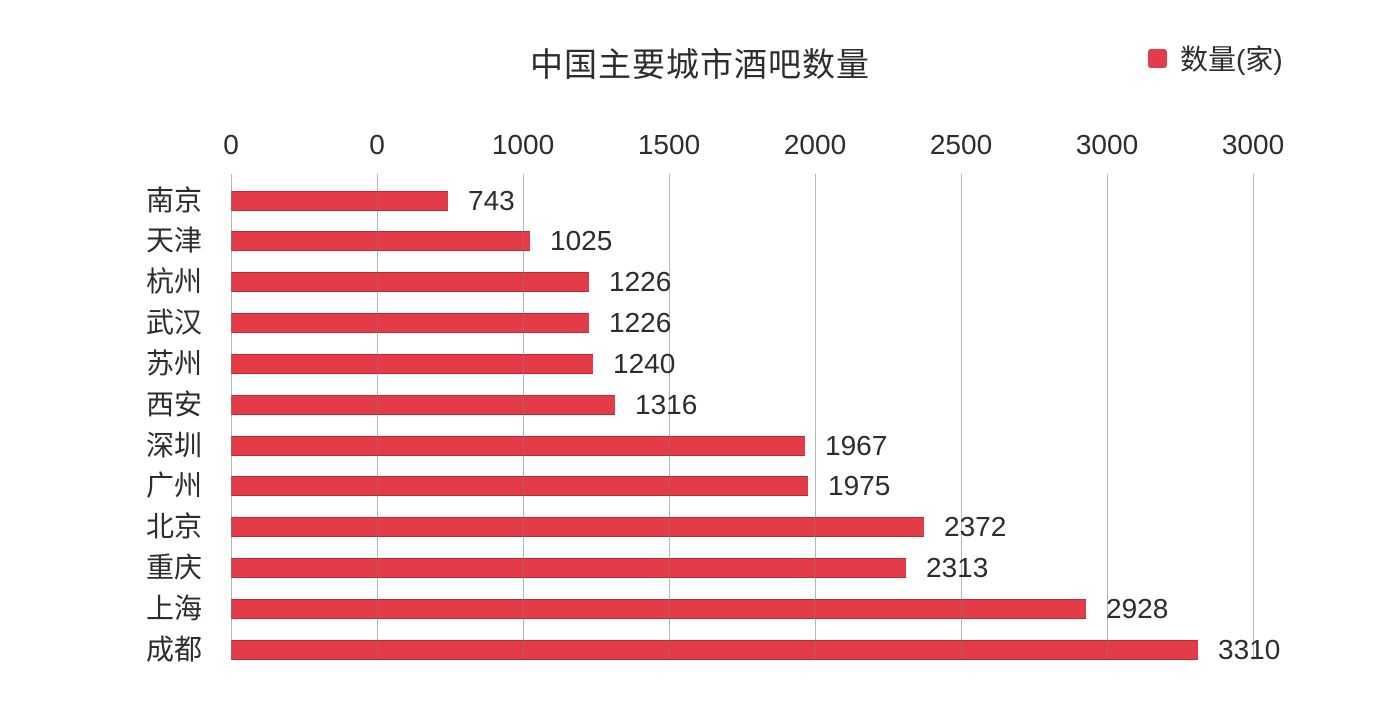 The width and height of the screenshot is (1400, 718). I want to click on x-tick-label: 2500, so click(961, 144).